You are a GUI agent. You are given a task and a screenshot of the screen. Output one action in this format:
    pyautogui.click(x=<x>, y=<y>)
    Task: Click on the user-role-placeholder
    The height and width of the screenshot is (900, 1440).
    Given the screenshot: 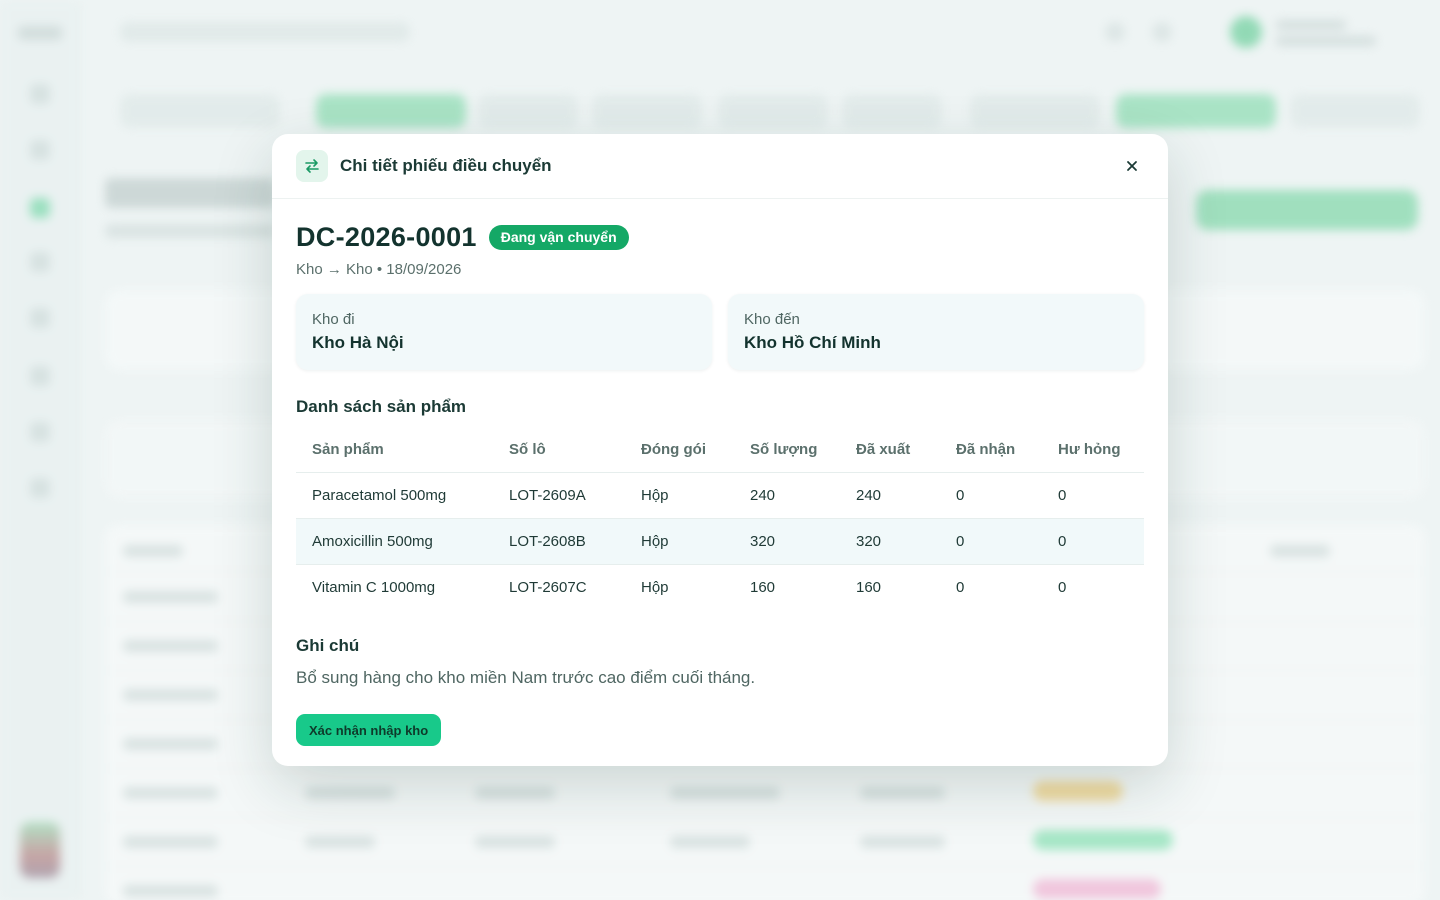 What is the action you would take?
    pyautogui.click(x=1326, y=41)
    